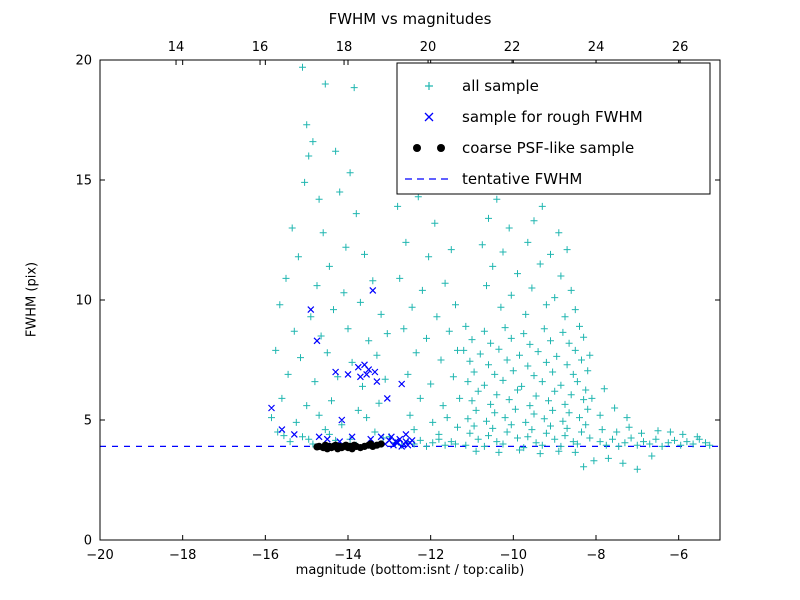  I want to click on legend-box, so click(553, 128).